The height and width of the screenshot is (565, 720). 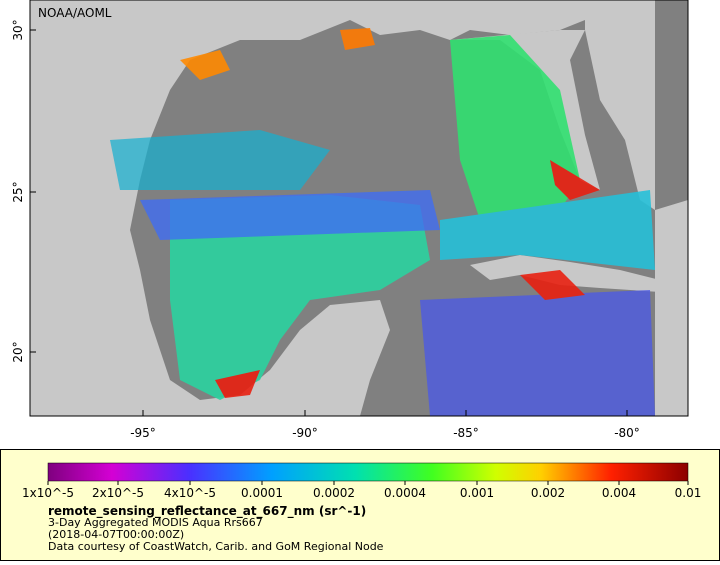 I want to click on lat-label: 20°, so click(x=18, y=351).